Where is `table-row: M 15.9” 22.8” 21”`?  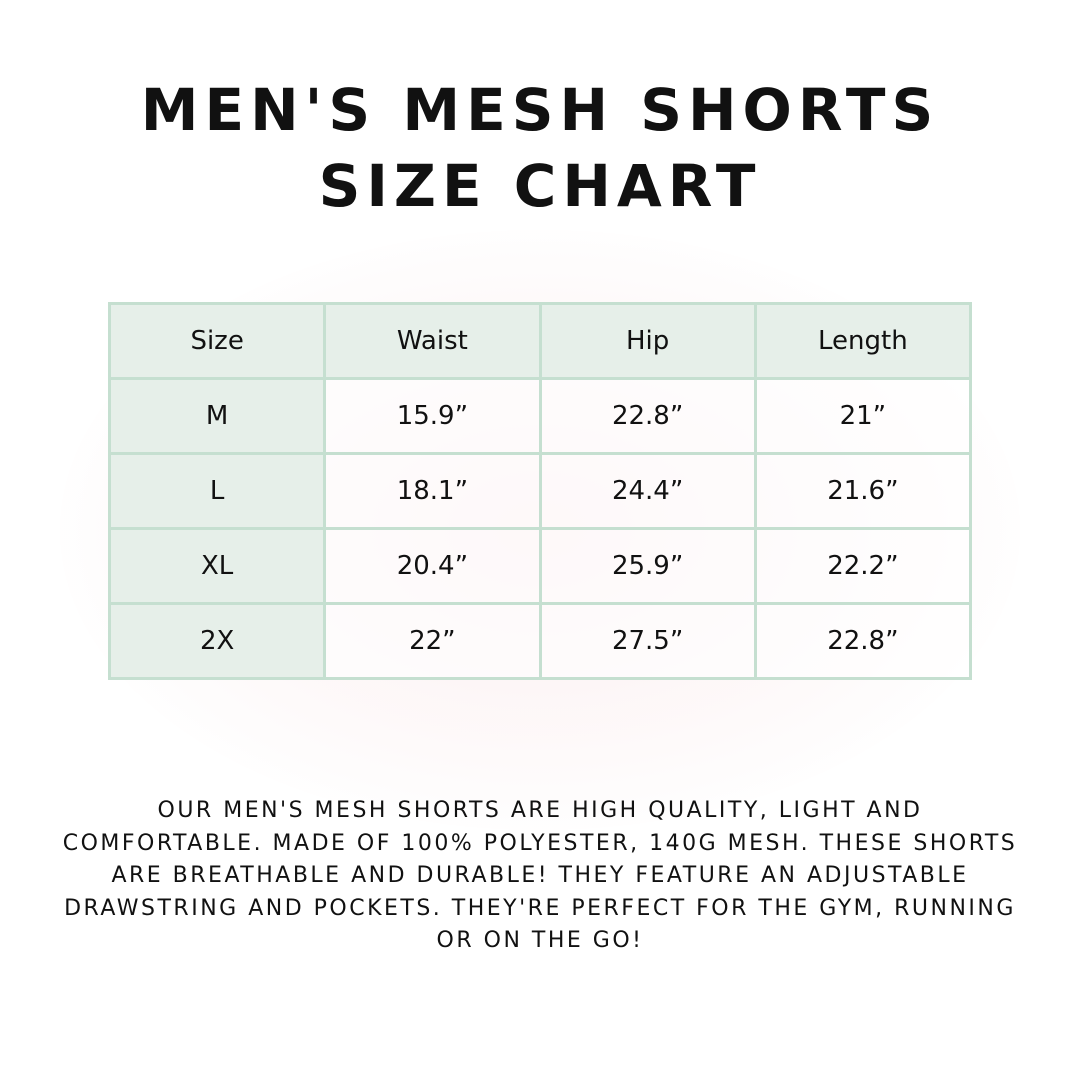 table-row: M 15.9” 22.8” 21” is located at coordinates (540, 416).